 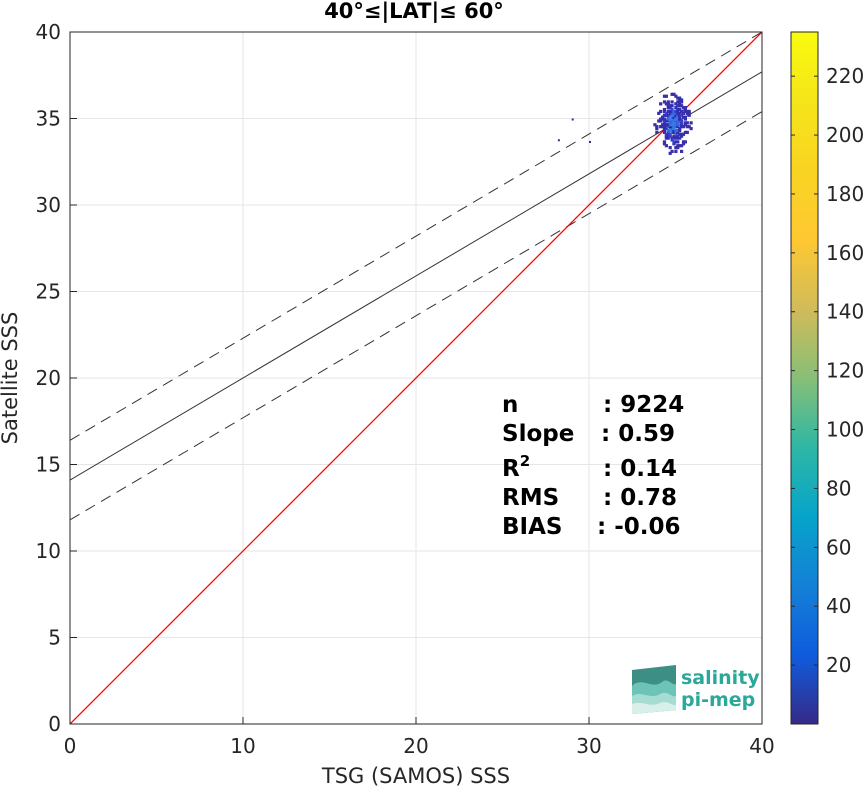 What do you see at coordinates (838, 547) in the screenshot?
I see `colorbar-tick-label: 60` at bounding box center [838, 547].